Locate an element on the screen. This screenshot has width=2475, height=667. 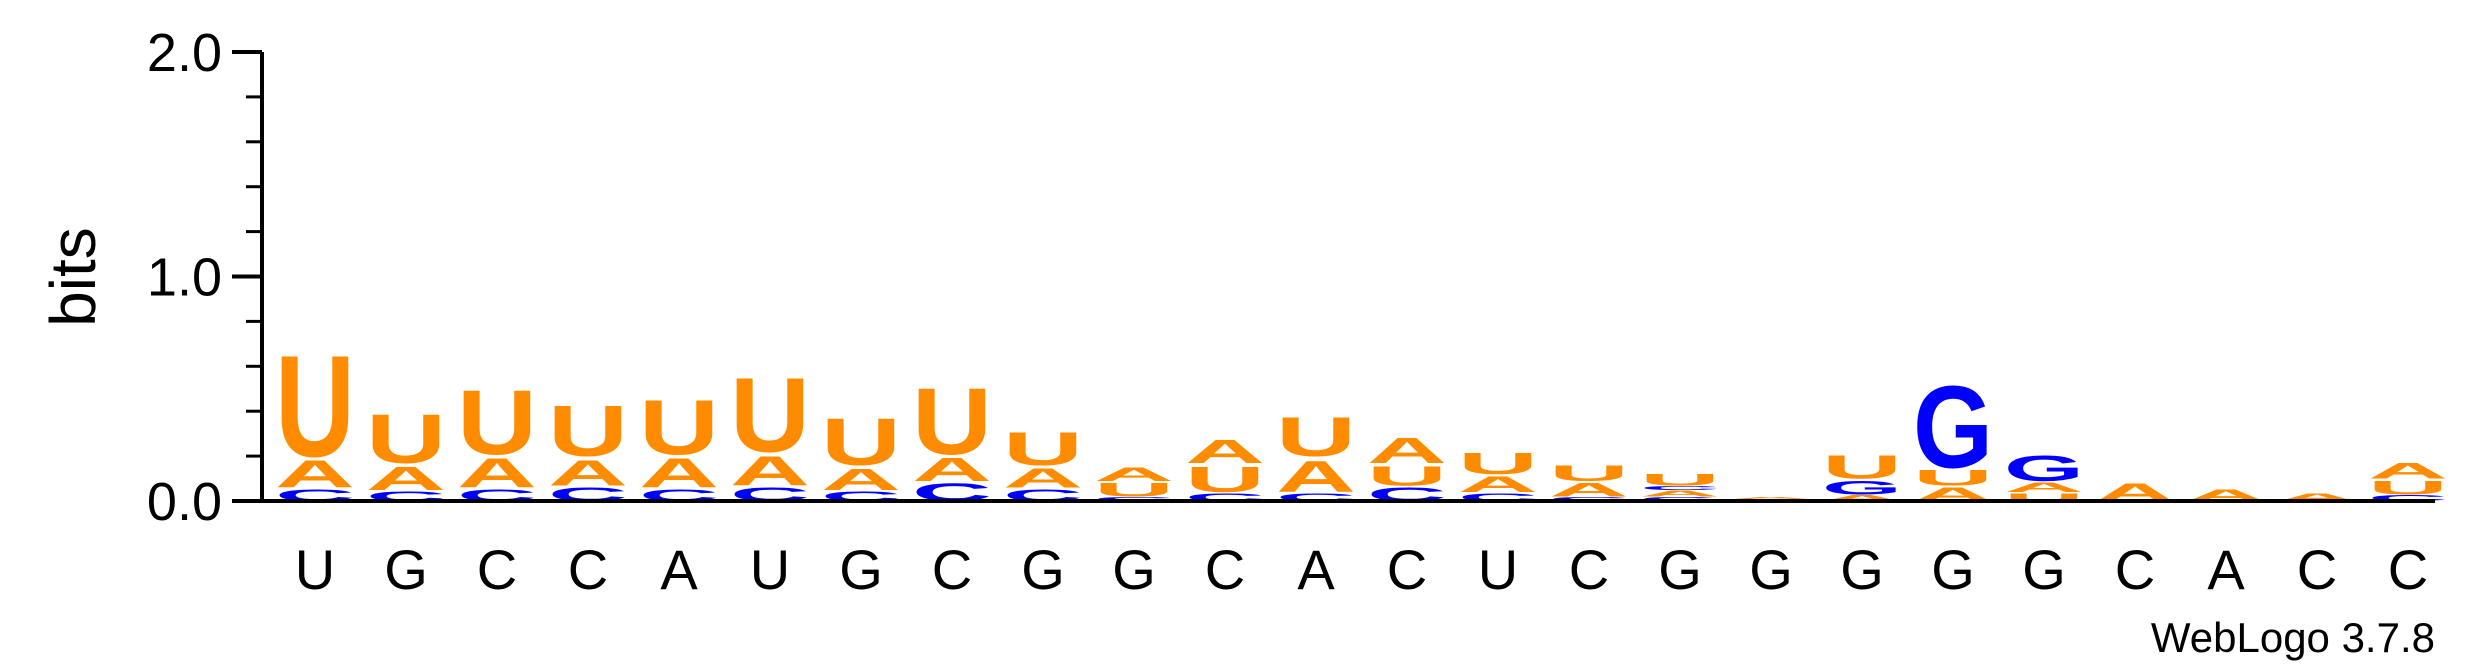
y-tick-label: 2.0 is located at coordinates (184, 53).